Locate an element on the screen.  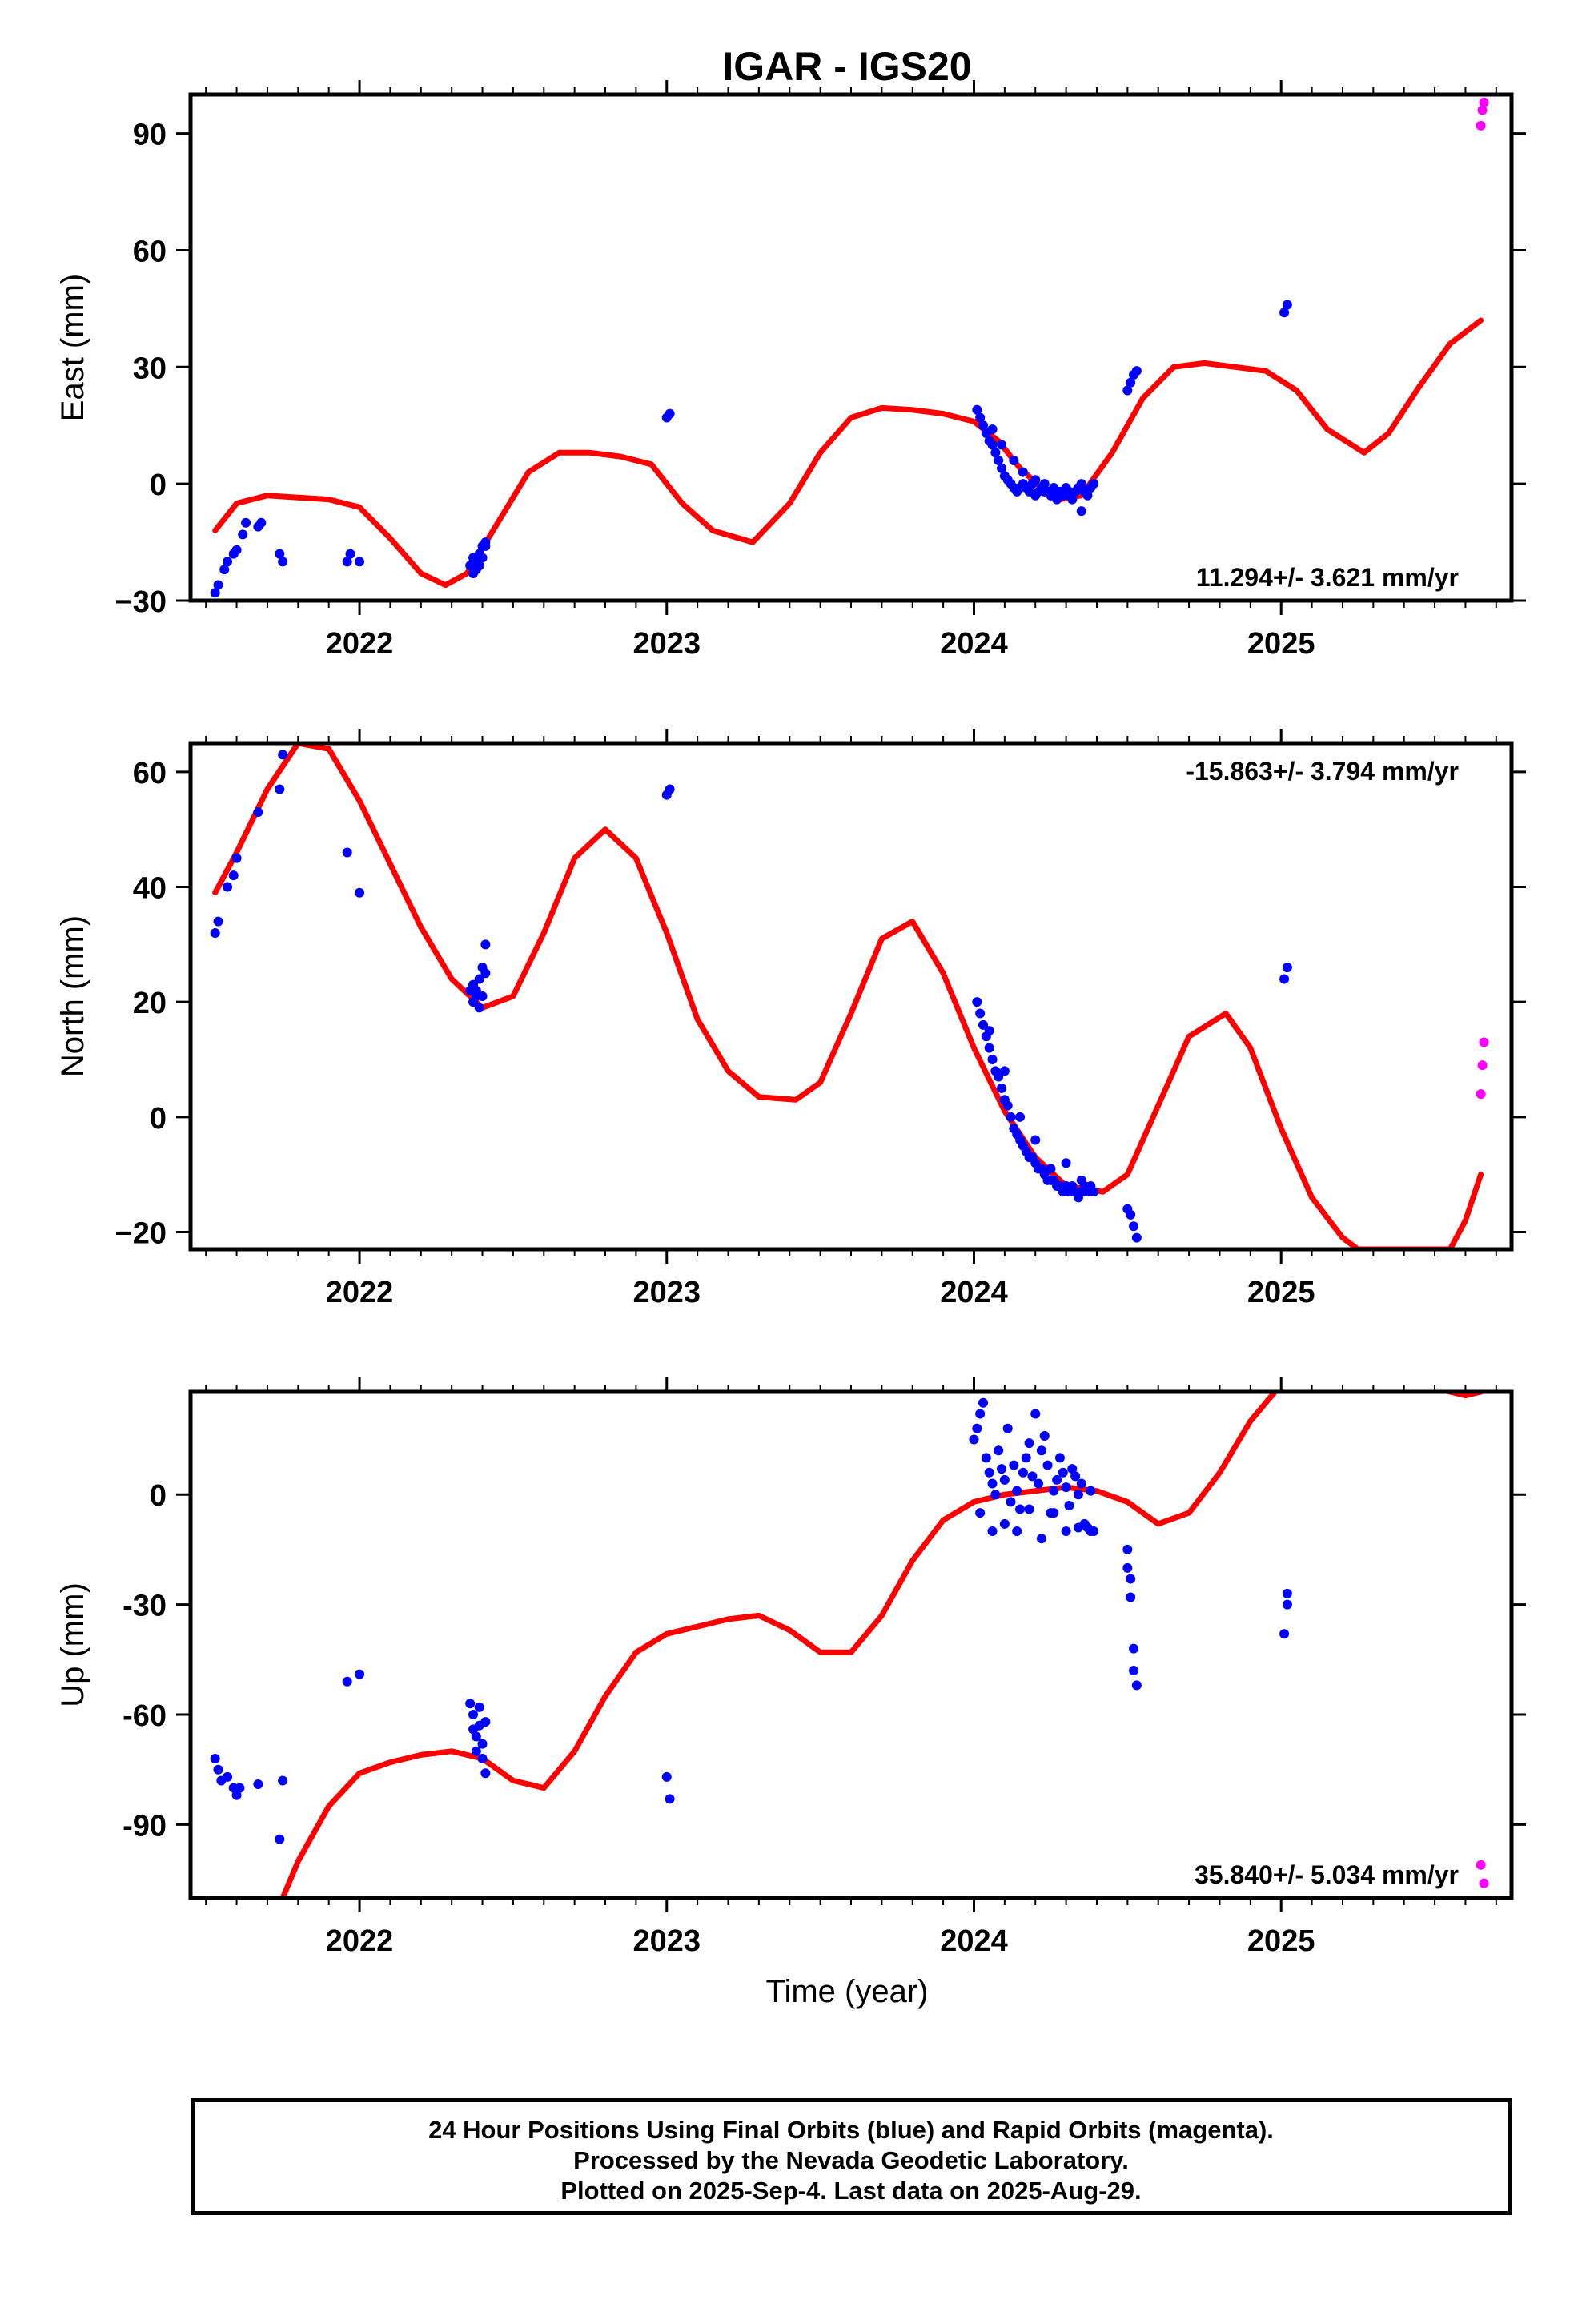
y-axis-label: Up (mm) is located at coordinates (72, 1644).